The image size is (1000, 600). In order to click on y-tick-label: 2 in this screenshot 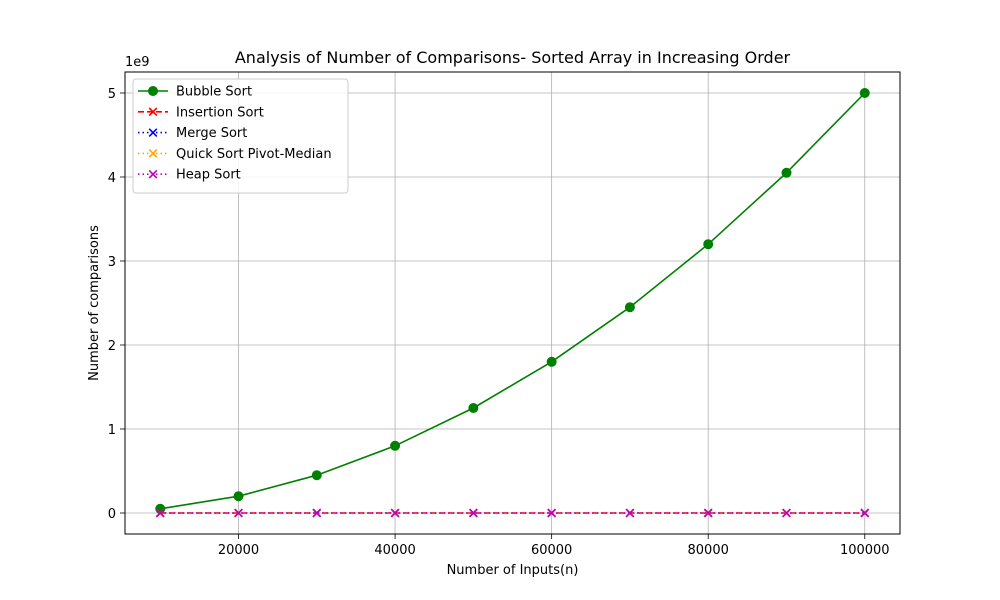, I will do `click(112, 346)`.